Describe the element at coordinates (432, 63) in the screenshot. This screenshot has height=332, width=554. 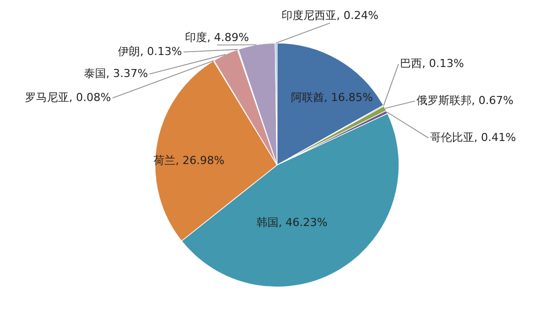
I see `slice-label: 巴西, 0.13%` at that location.